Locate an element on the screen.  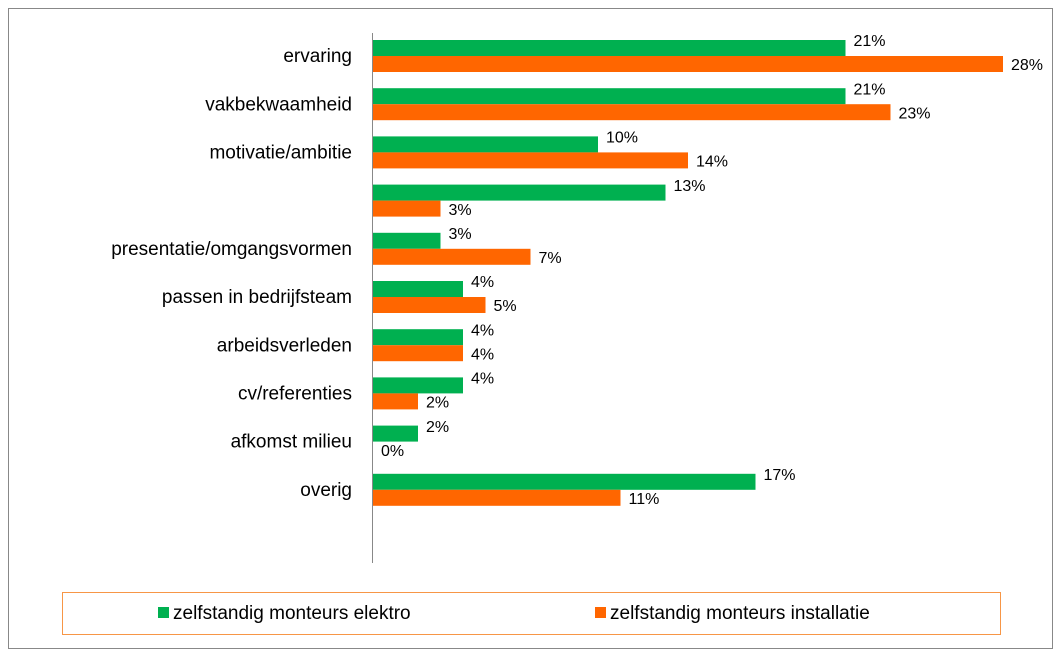
value-label: 17% is located at coordinates (780, 475).